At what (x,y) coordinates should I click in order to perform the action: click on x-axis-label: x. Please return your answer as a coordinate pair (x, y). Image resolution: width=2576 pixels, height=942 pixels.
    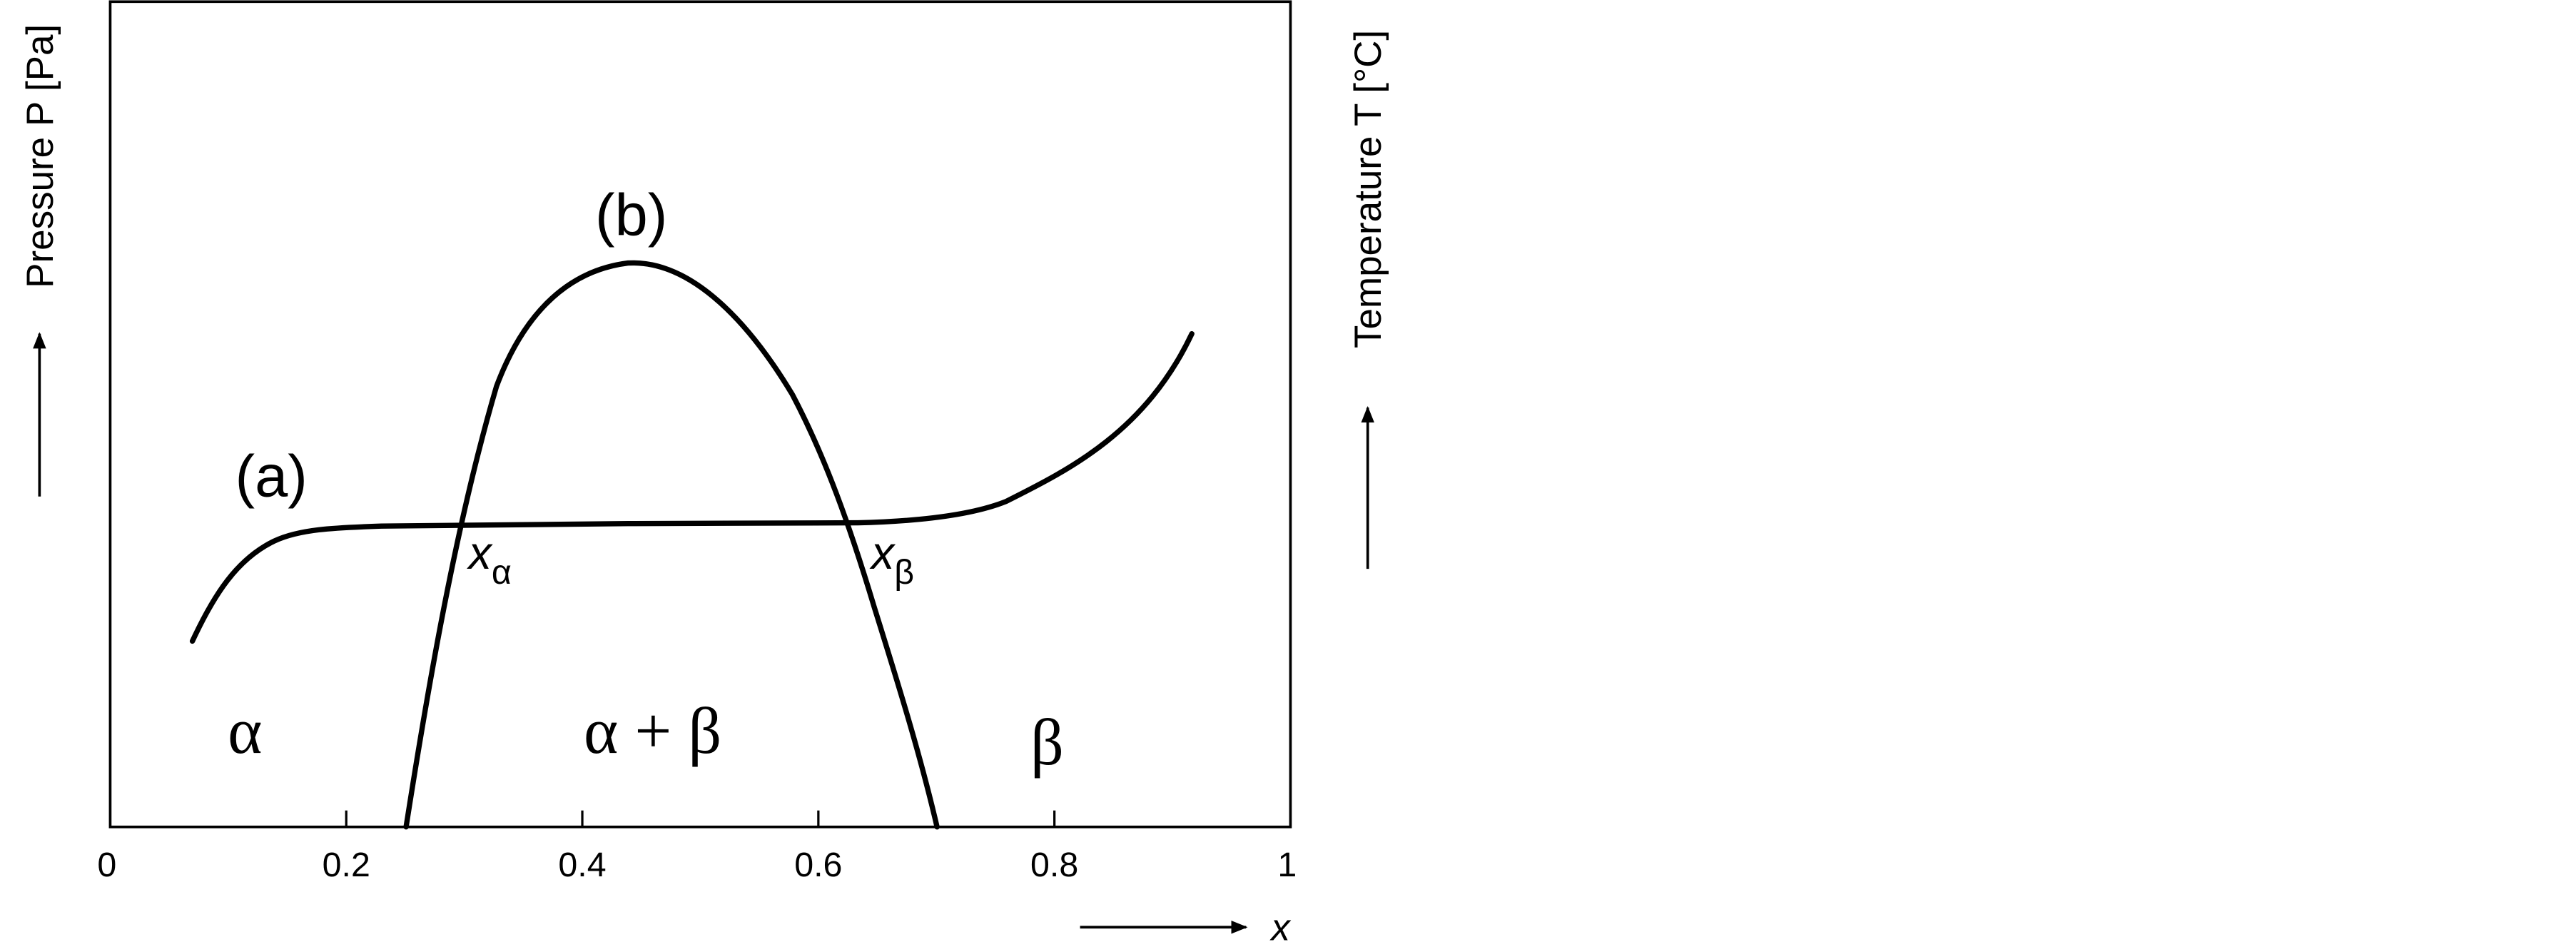
    Looking at the image, I should click on (1280, 924).